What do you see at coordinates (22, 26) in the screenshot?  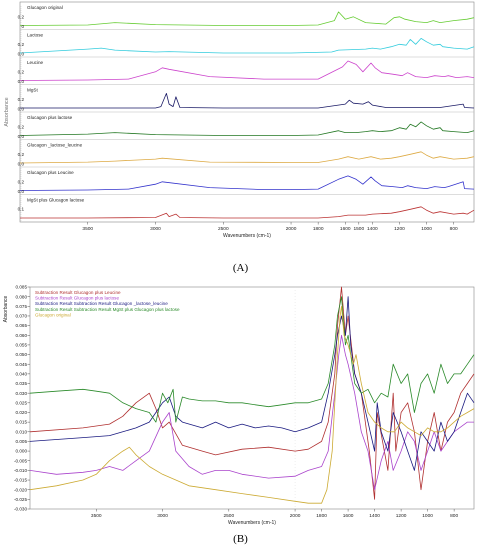 I see `y-tick-label: 0` at bounding box center [22, 26].